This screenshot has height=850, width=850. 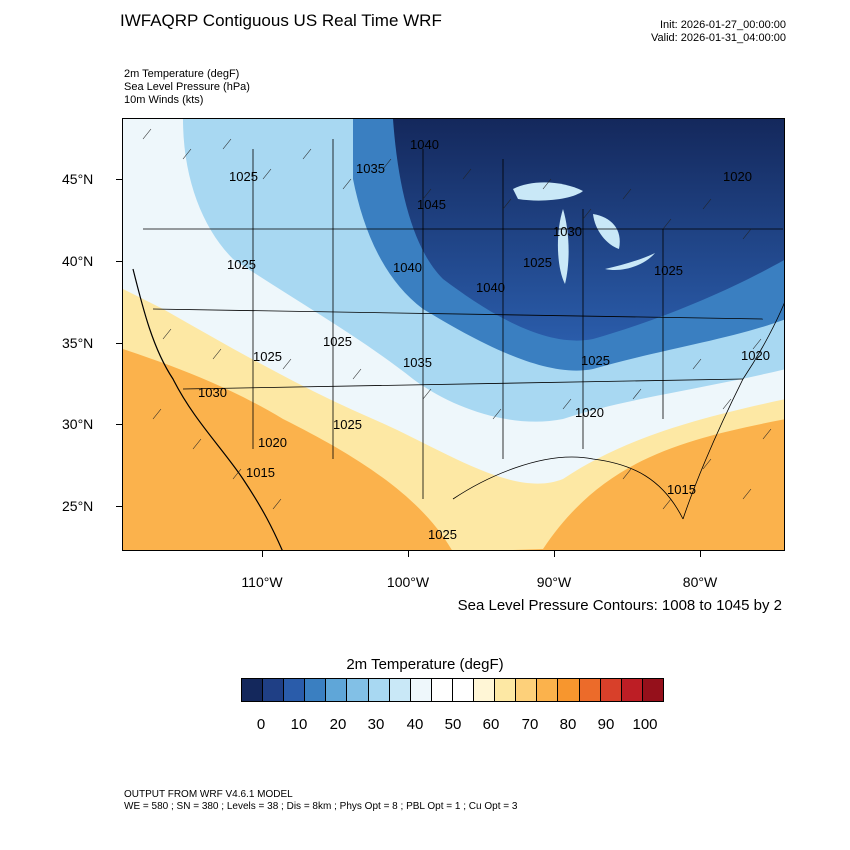 What do you see at coordinates (376, 724) in the screenshot?
I see `colorbar-label: 30` at bounding box center [376, 724].